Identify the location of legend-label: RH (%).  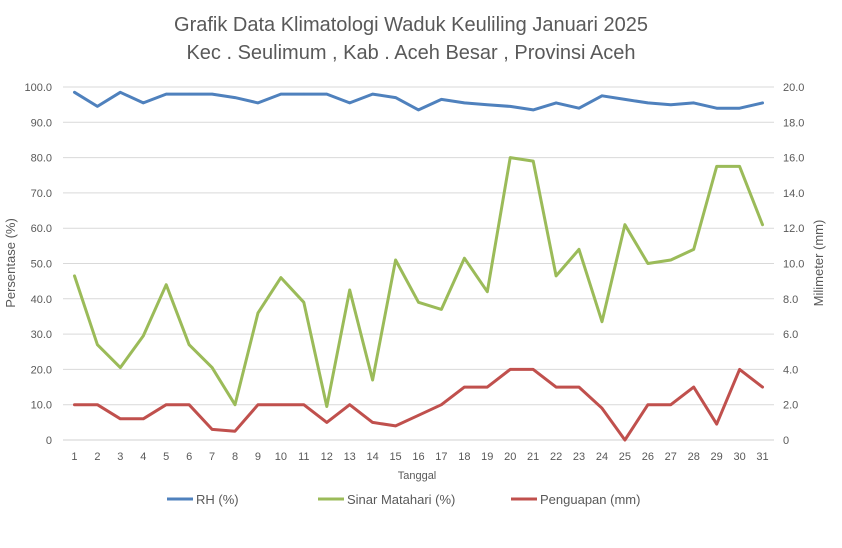
(217, 499).